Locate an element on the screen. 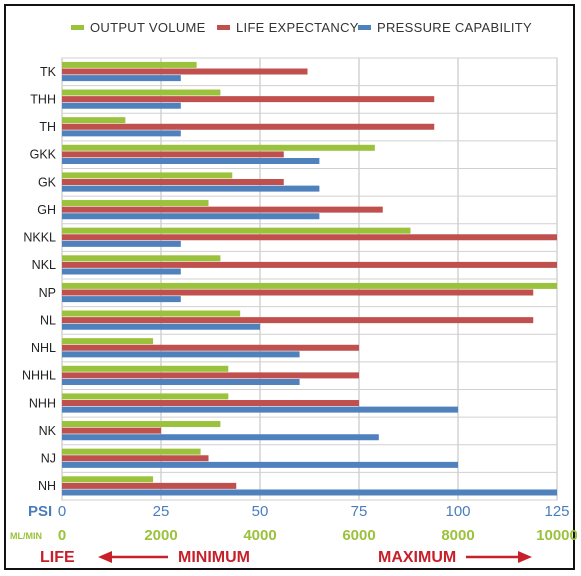 Image resolution: width=581 pixels, height=576 pixels. bar-life-expectancy-nhh is located at coordinates (210, 403).